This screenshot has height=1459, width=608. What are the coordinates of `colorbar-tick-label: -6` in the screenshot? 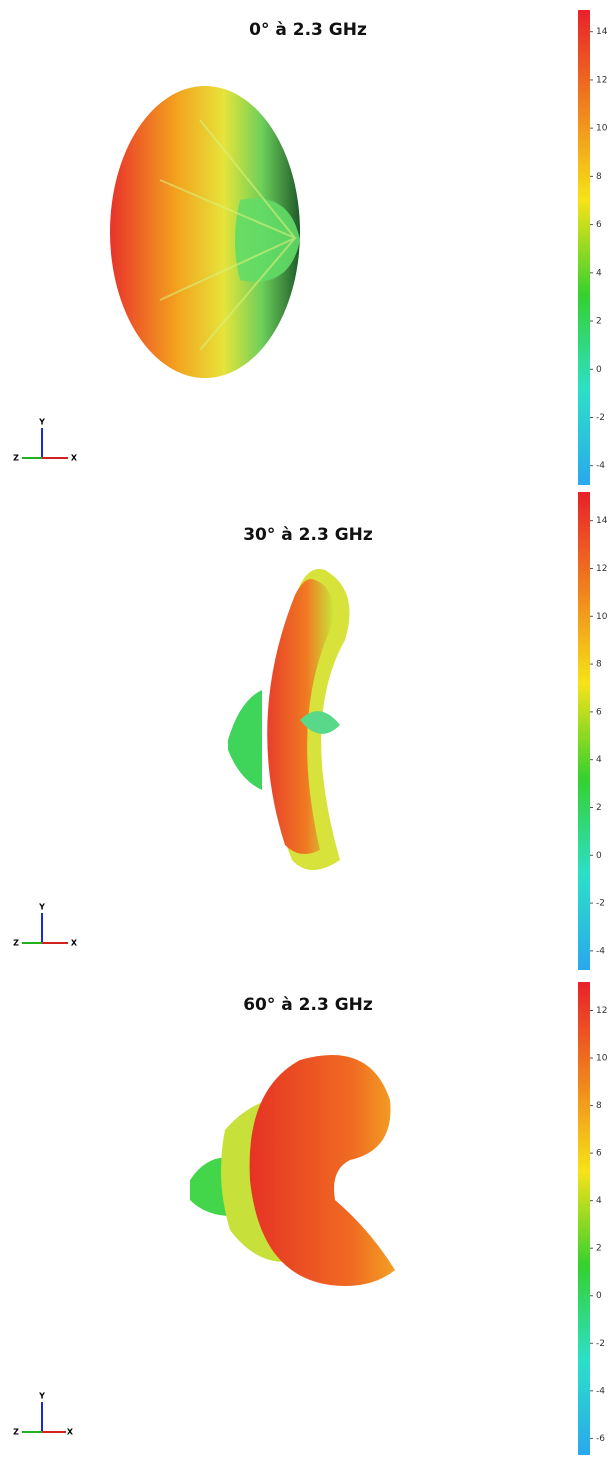 It's located at (600, 1439).